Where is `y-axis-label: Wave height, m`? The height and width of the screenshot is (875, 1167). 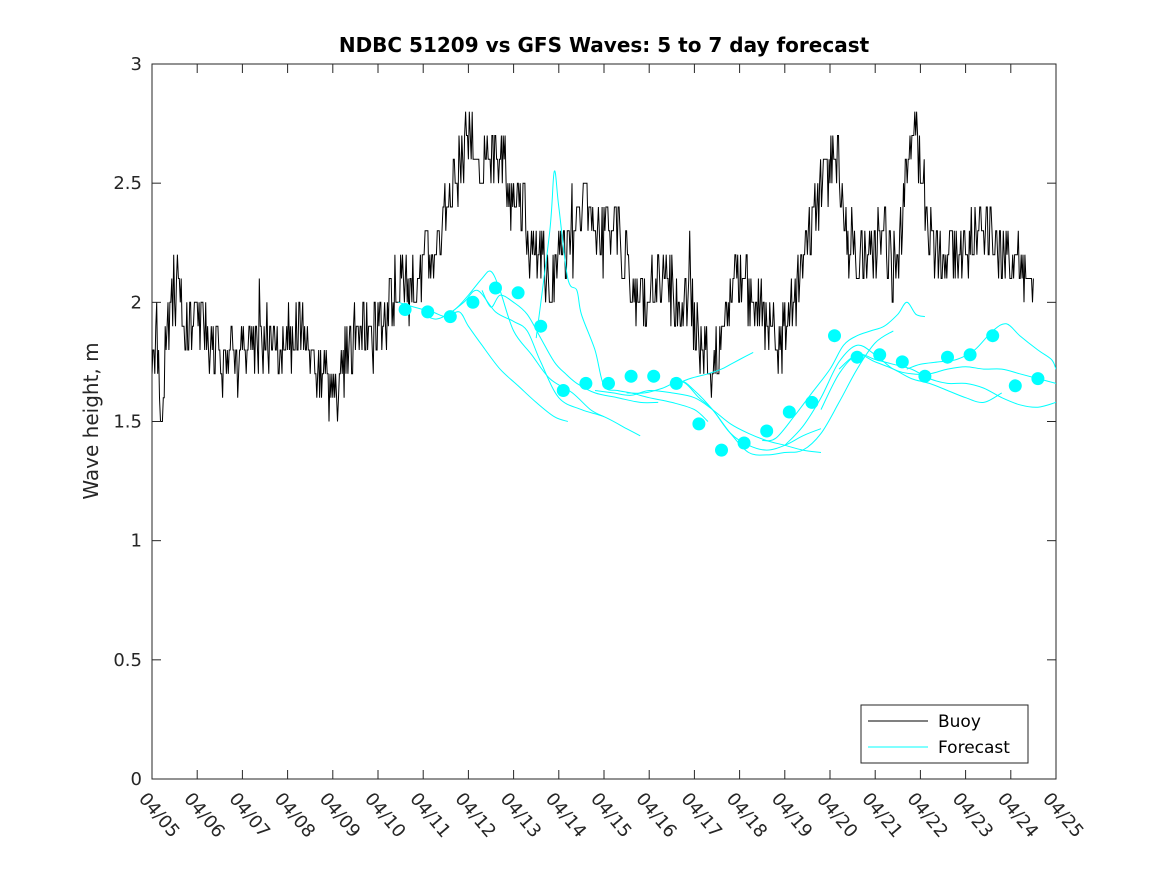
y-axis-label: Wave height, m is located at coordinates (91, 420).